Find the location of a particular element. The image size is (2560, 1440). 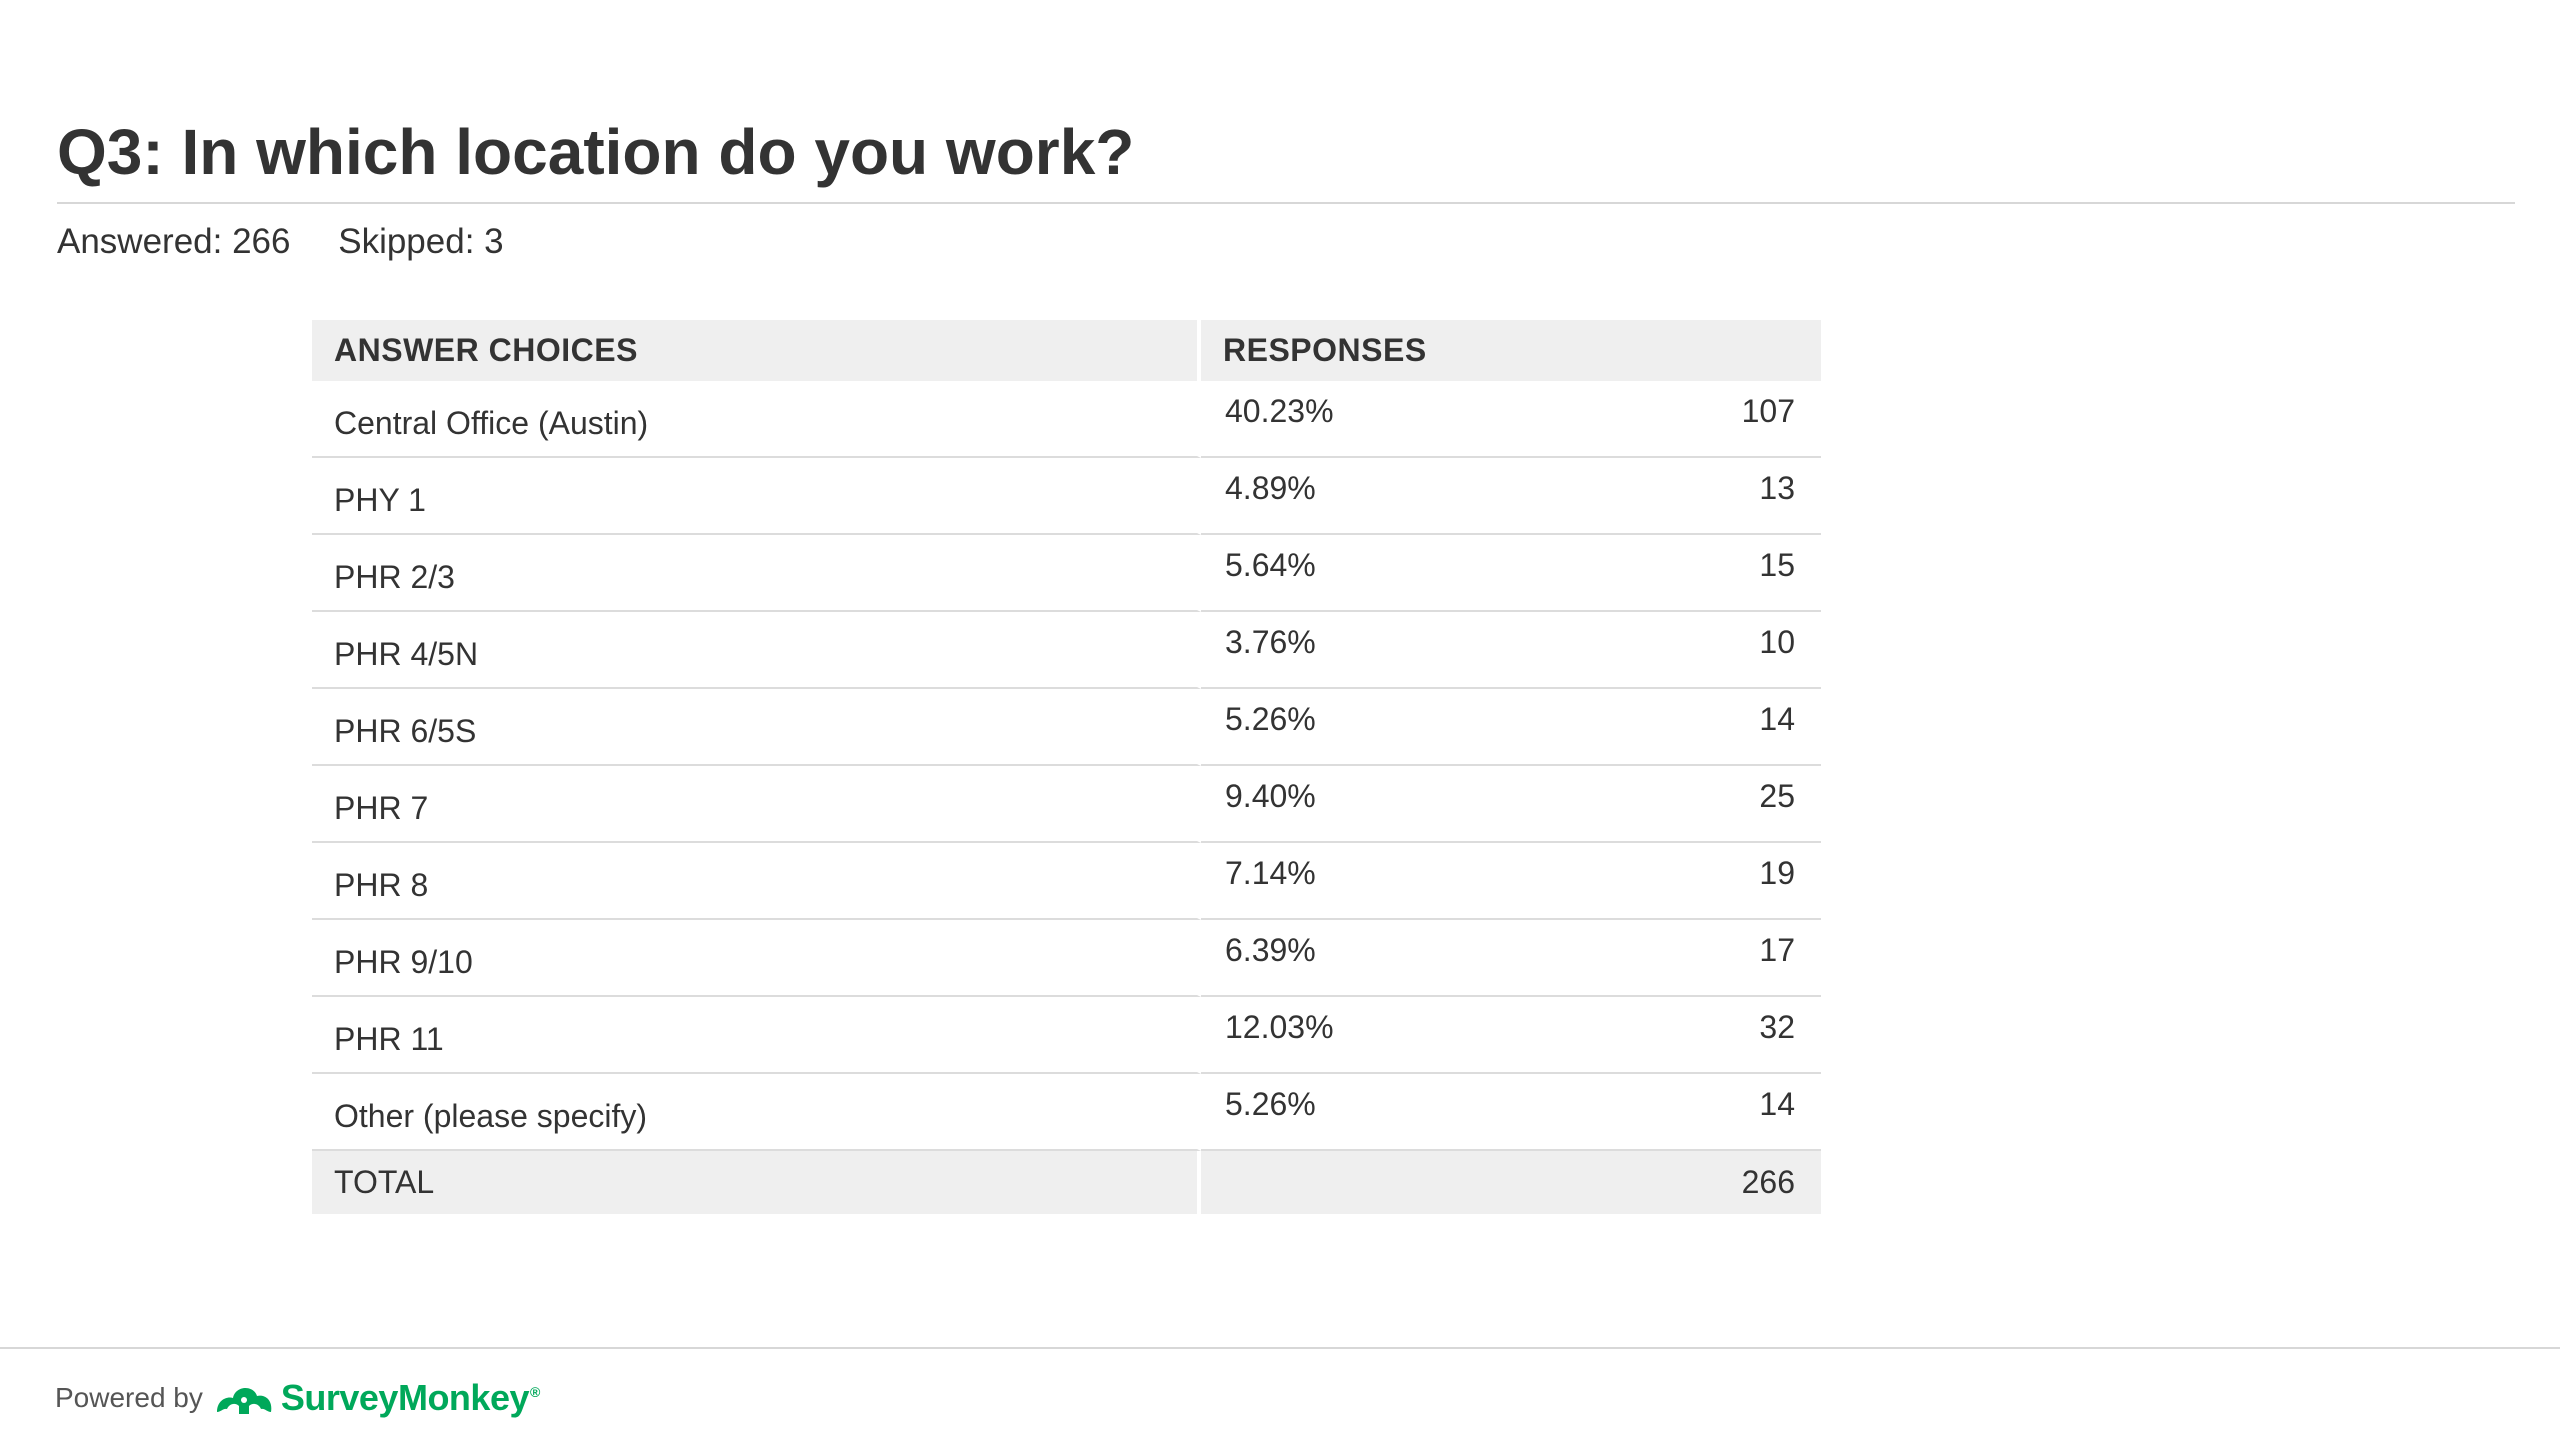

surveymonkey-logo-icon is located at coordinates (244, 1398).